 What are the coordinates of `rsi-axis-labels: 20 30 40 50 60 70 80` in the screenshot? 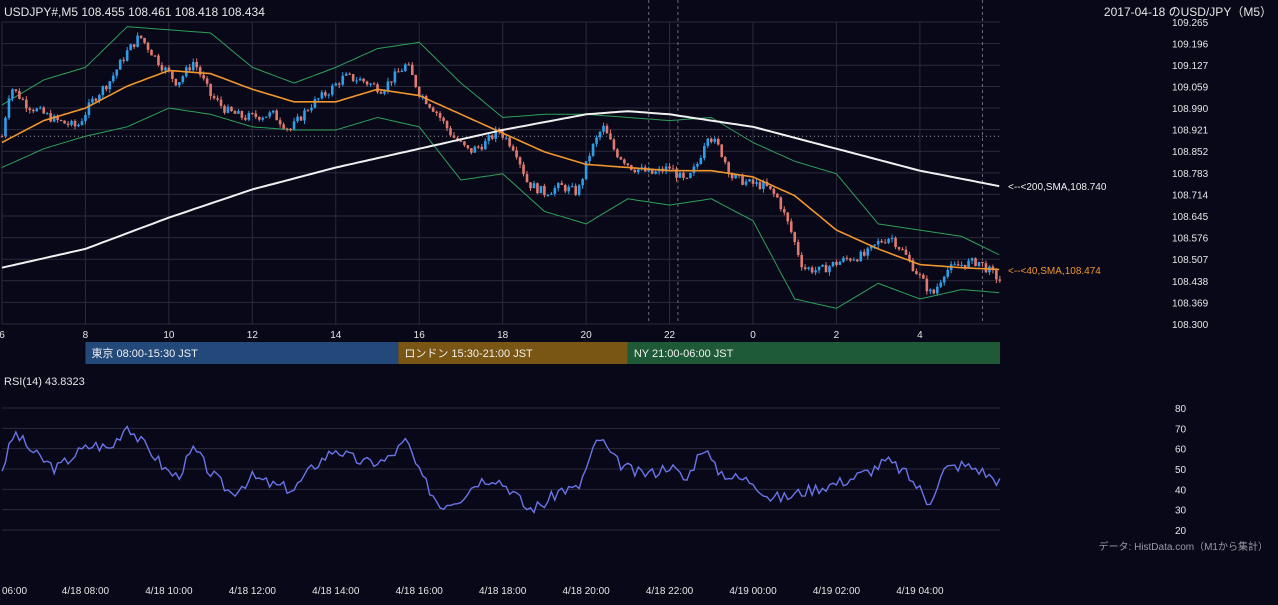 It's located at (1181, 470).